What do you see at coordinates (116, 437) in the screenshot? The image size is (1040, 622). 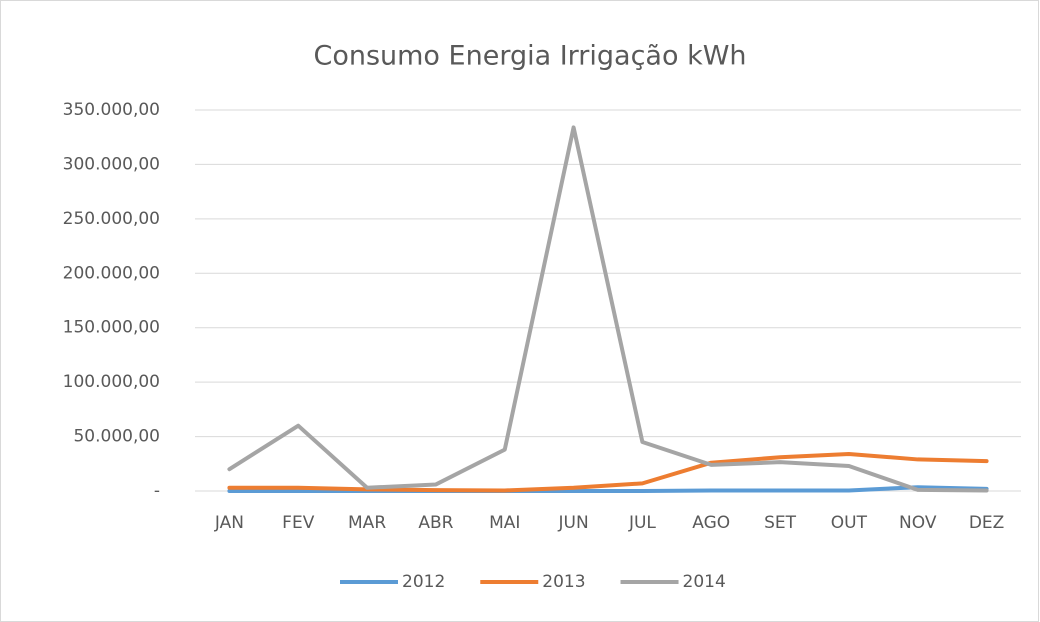 I see `y-tick-label: 50.000,00` at bounding box center [116, 437].